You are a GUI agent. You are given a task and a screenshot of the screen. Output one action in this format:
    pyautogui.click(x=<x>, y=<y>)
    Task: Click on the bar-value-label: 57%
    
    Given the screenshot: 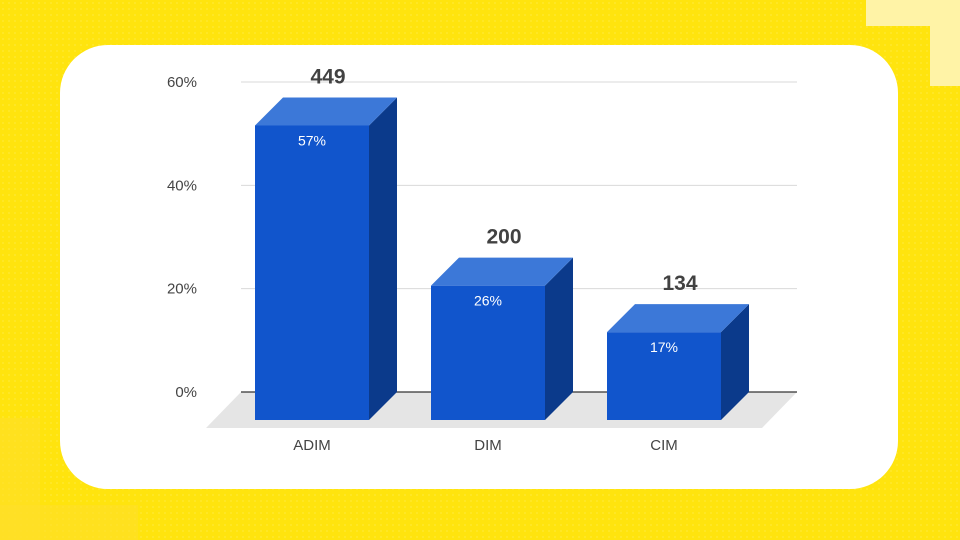 What is the action you would take?
    pyautogui.click(x=312, y=141)
    